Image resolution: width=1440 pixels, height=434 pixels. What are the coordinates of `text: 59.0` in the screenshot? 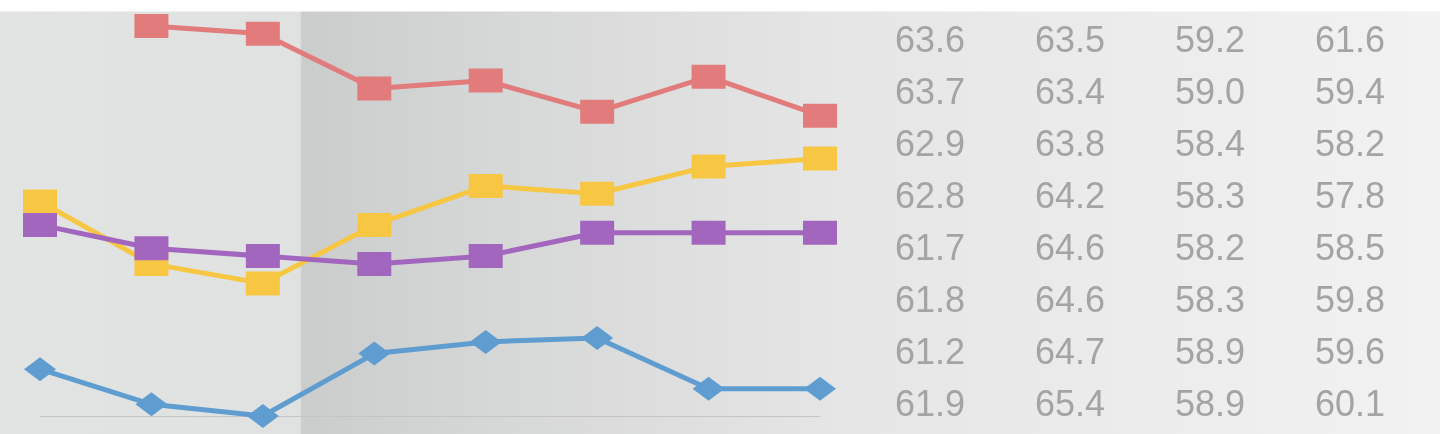 It's located at (1210, 91).